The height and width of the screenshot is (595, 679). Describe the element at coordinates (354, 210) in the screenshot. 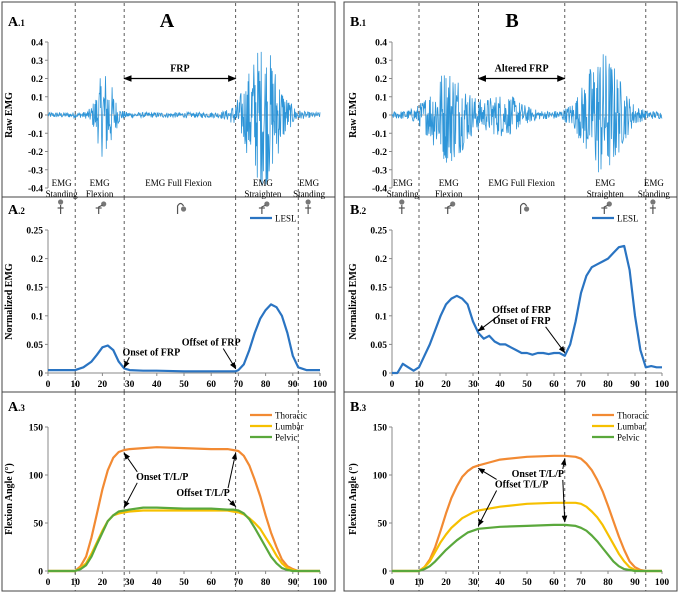

I see `panel-label-letter: B` at that location.